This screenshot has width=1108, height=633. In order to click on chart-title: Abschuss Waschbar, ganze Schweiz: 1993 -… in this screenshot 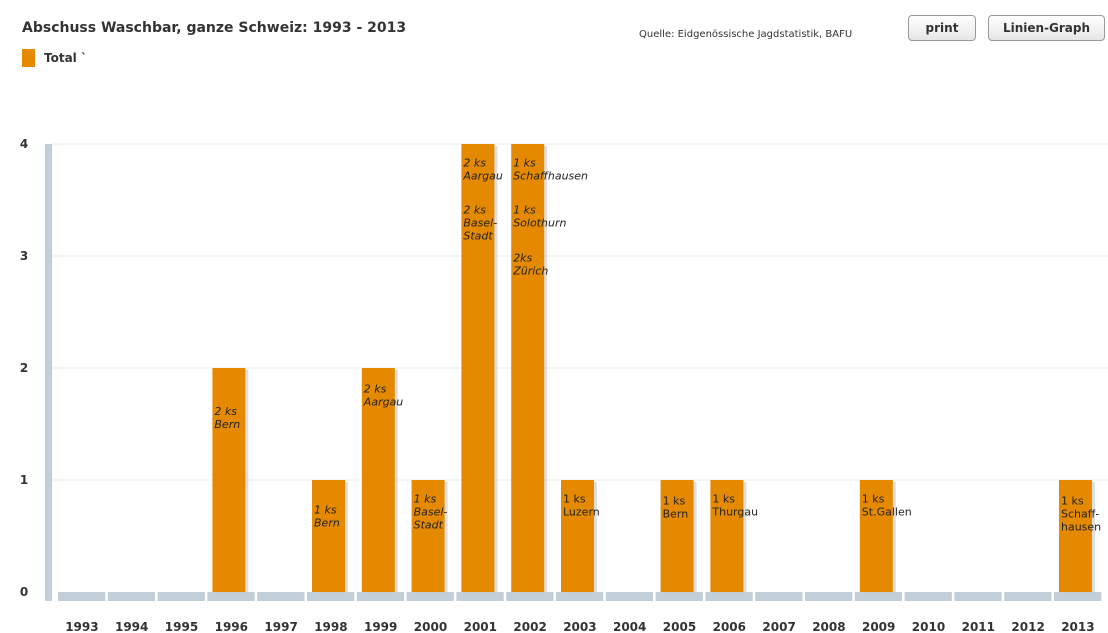, I will do `click(214, 28)`.